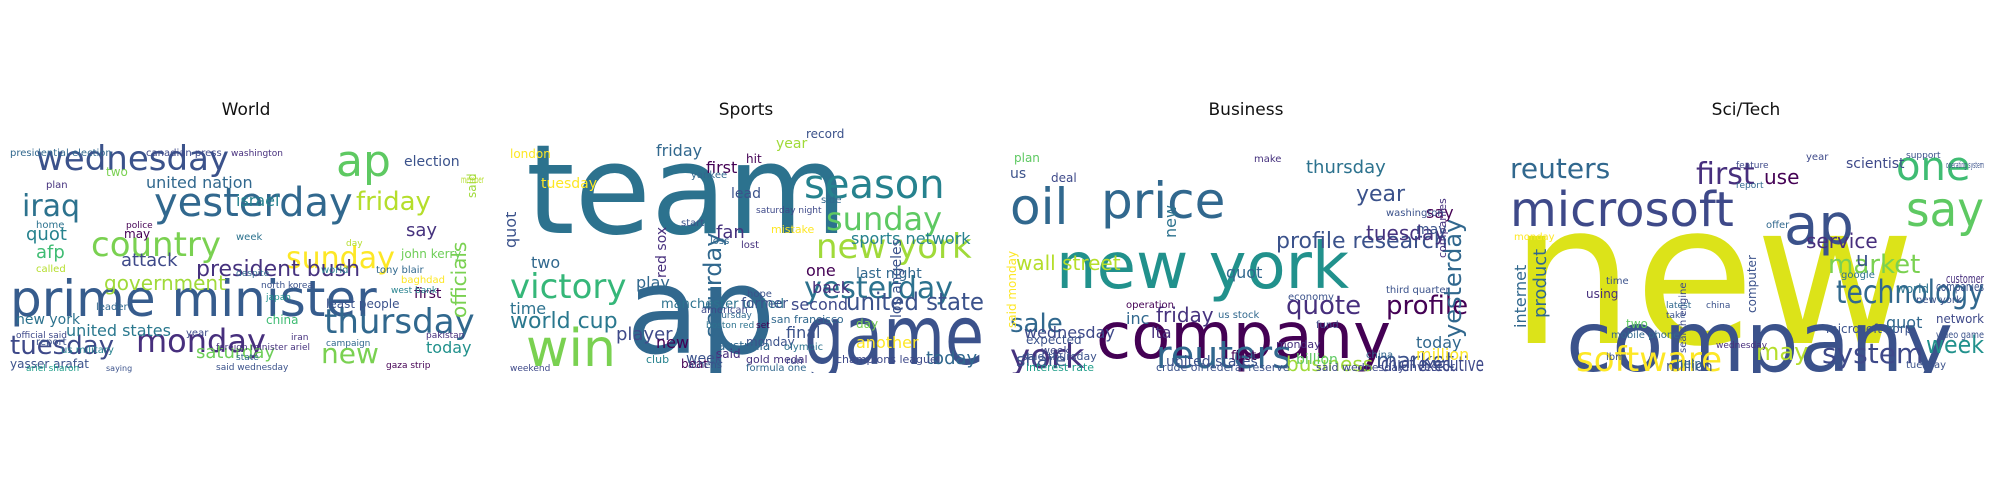 This screenshot has width=2000, height=500. What do you see at coordinates (911, 238) in the screenshot?
I see `cloud-word: sports network` at bounding box center [911, 238].